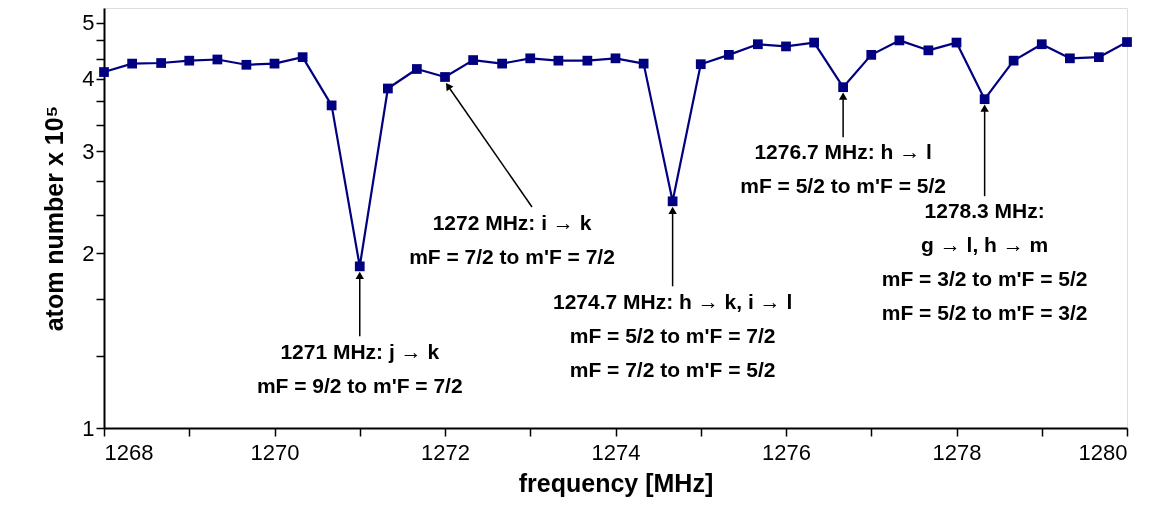  Describe the element at coordinates (786, 452) in the screenshot. I see `x-tick-label: 1276` at that location.